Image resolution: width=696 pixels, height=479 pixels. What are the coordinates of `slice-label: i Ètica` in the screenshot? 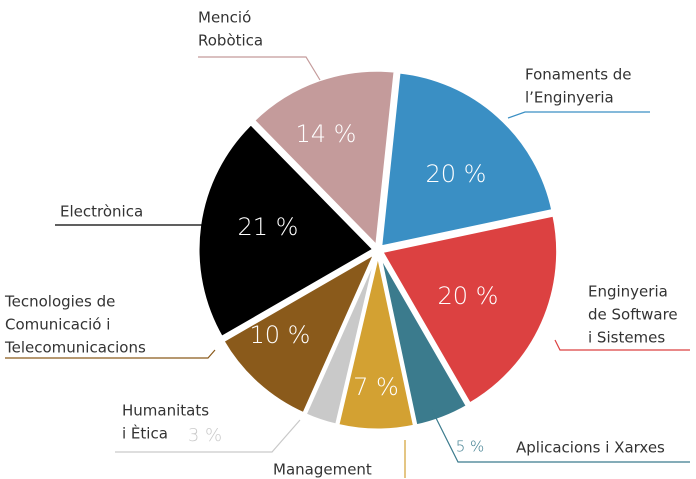 It's located at (145, 433).